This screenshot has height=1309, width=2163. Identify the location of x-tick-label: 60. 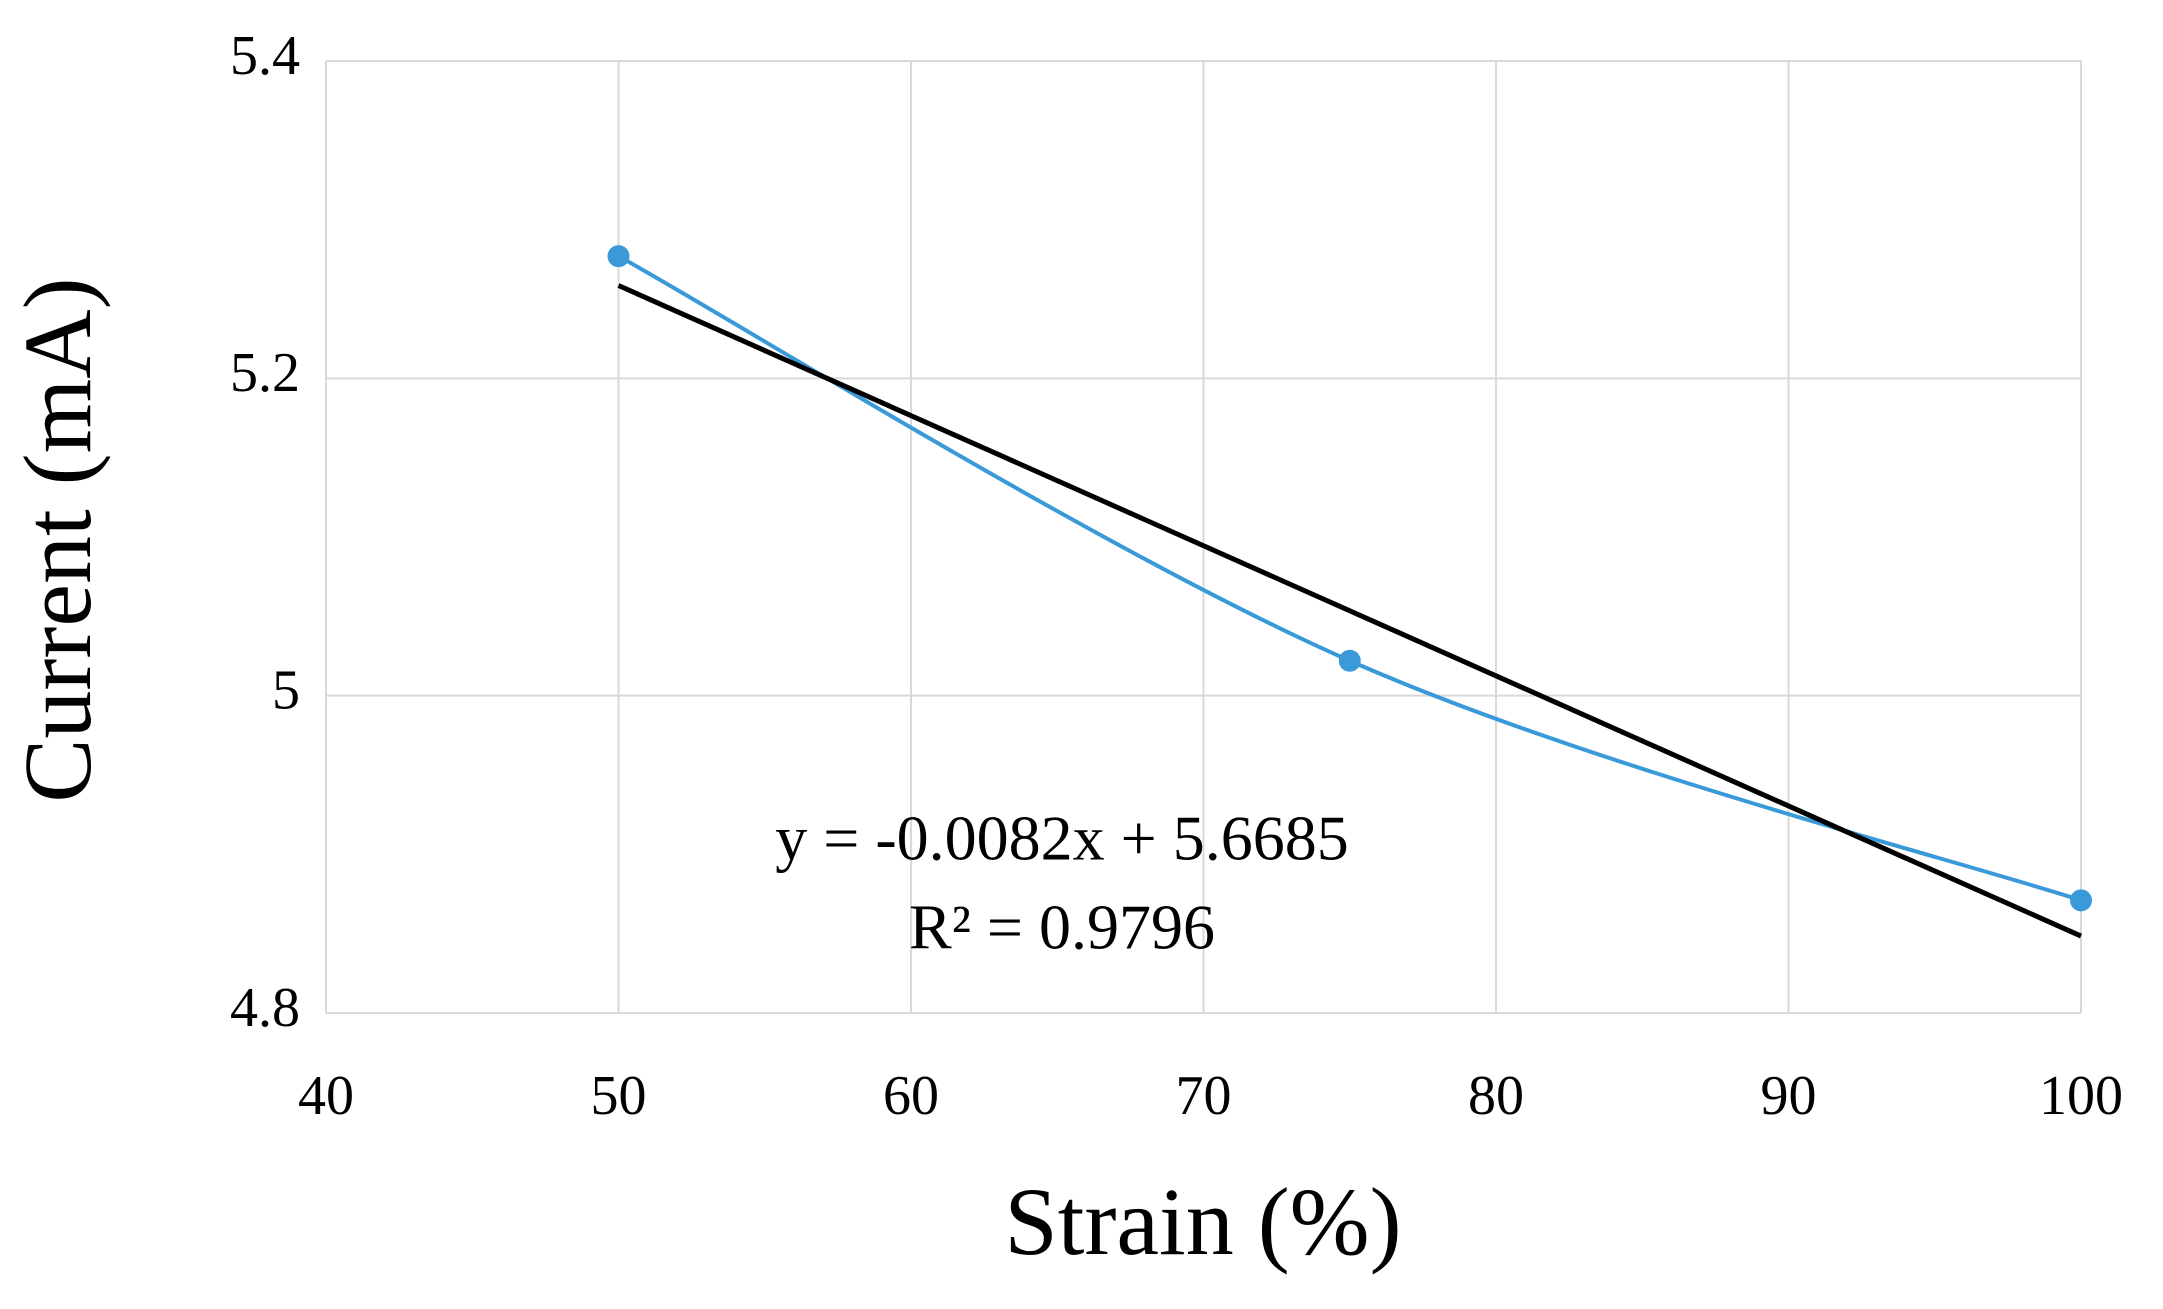
(911, 1096).